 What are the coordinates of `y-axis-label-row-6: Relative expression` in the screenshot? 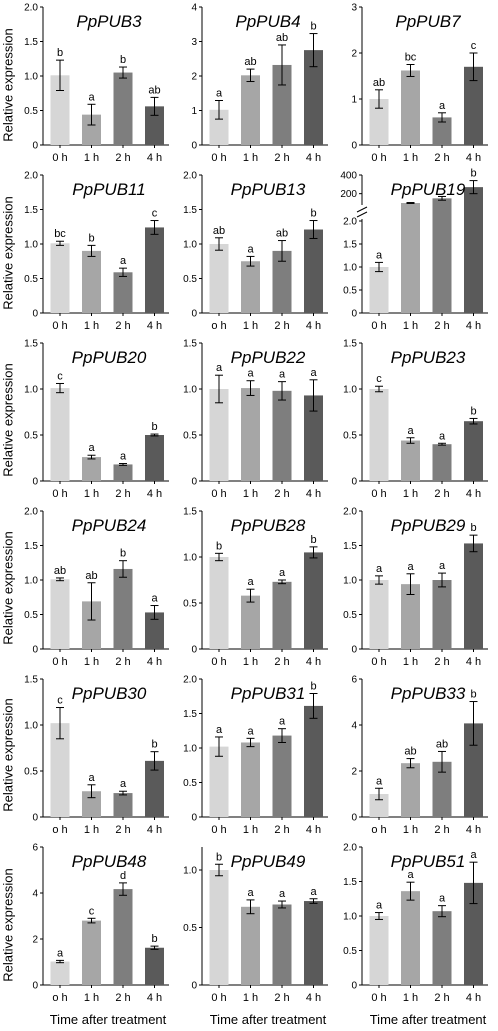 It's located at (8, 925).